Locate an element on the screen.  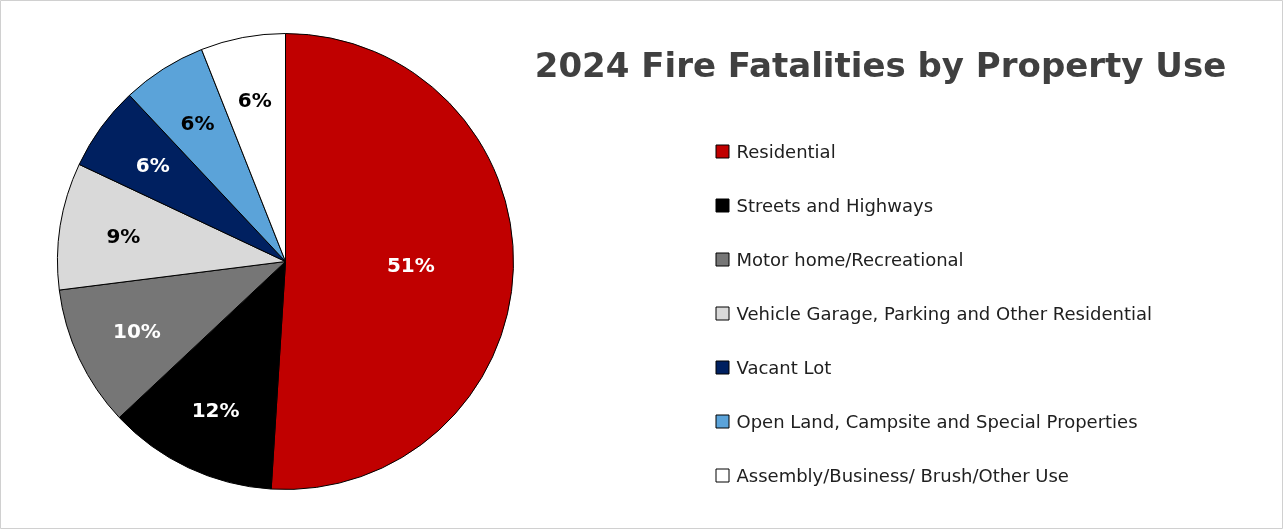
legend-label: Assembly/Business/ Brush/Other Use is located at coordinates (902, 475).